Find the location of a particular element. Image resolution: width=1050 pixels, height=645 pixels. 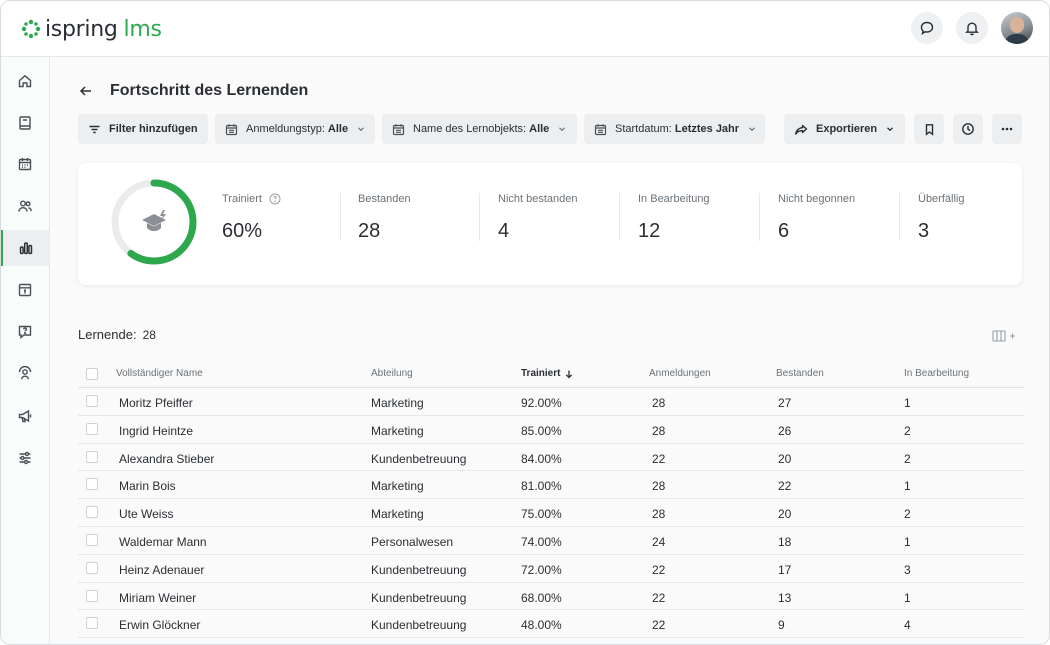

more-options-button is located at coordinates (1007, 129).